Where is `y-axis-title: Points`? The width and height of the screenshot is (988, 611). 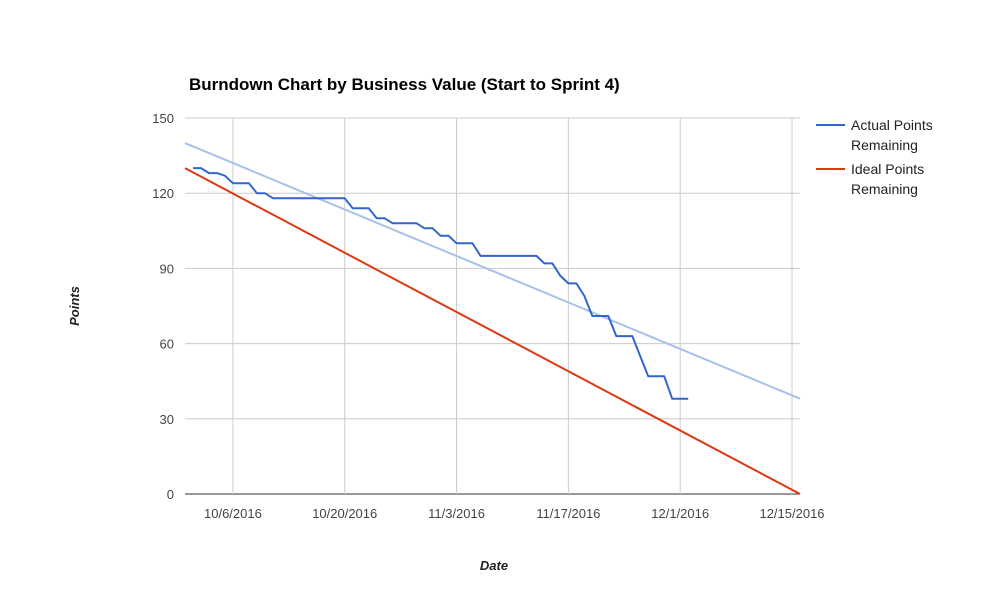 y-axis-title: Points is located at coordinates (74, 306).